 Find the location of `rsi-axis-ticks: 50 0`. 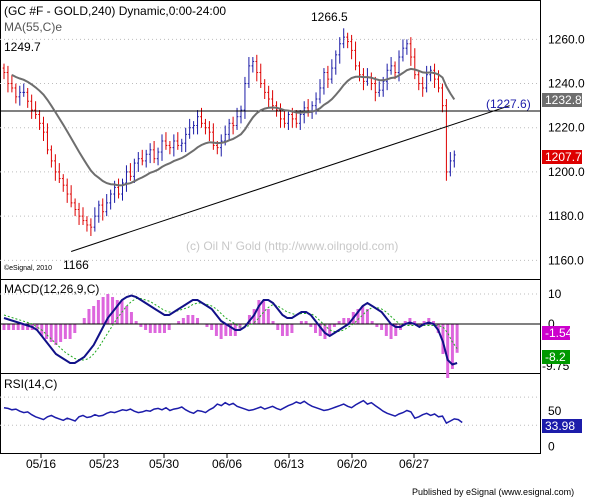

rsi-axis-ticks: 50 0 is located at coordinates (555, 428).